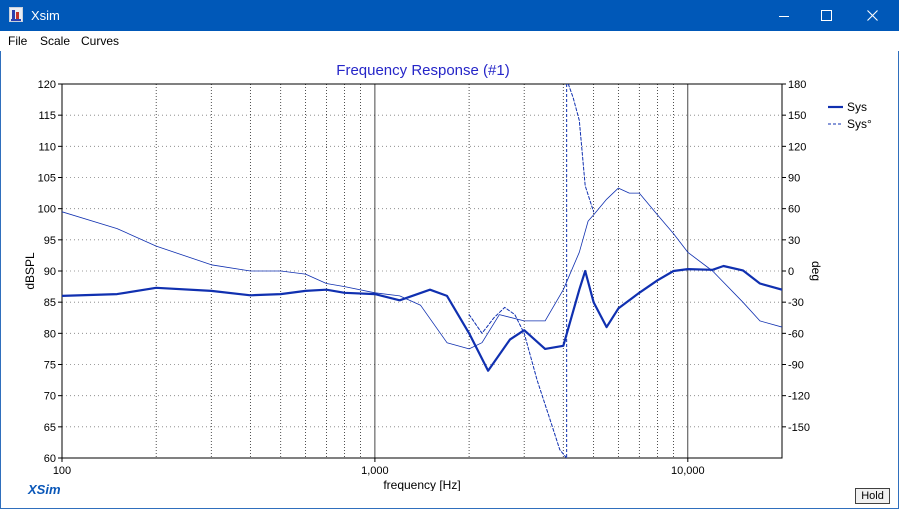 The image size is (899, 509). What do you see at coordinates (797, 85) in the screenshot?
I see `y2-tick-label: 180` at bounding box center [797, 85].